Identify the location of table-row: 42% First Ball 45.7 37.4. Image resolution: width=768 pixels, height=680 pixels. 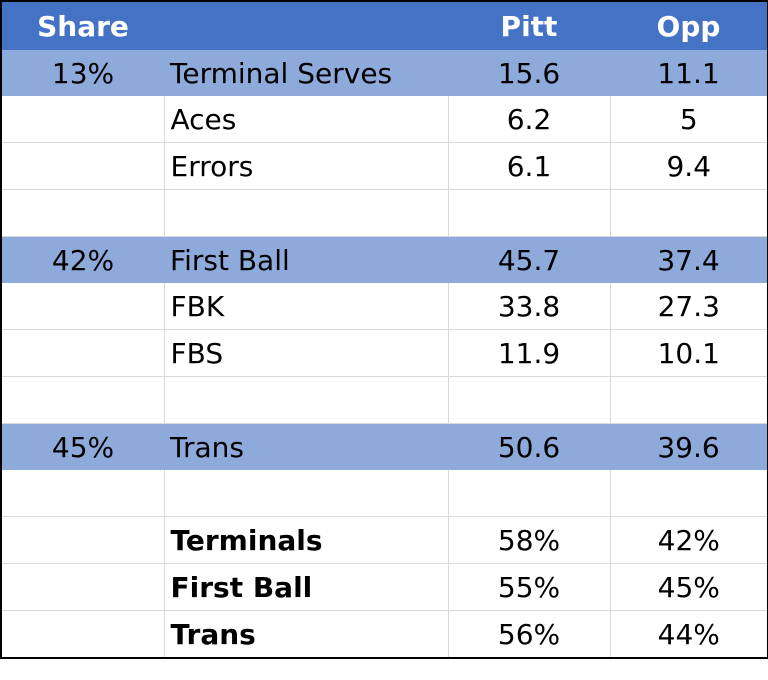
(384, 259).